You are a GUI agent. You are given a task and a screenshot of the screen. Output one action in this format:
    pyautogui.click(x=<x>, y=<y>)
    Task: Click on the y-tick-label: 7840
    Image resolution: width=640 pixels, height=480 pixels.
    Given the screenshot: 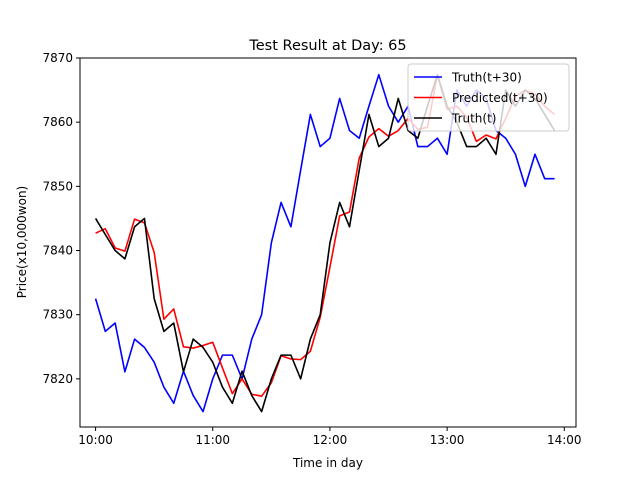 What is the action you would take?
    pyautogui.click(x=57, y=251)
    